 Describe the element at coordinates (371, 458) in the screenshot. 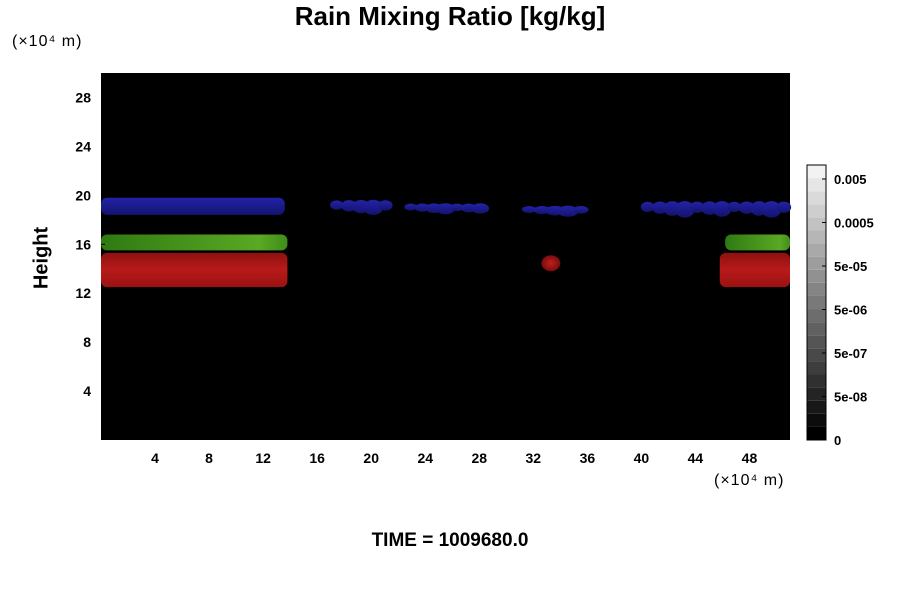

I see `x-tick-label: 20` at that location.